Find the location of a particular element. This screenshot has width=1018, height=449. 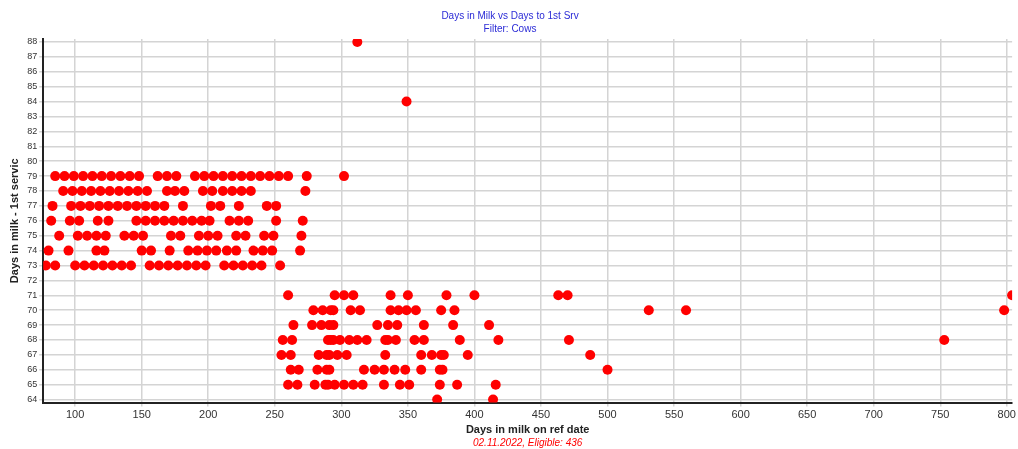

x-tick-label: 500 is located at coordinates (607, 414).